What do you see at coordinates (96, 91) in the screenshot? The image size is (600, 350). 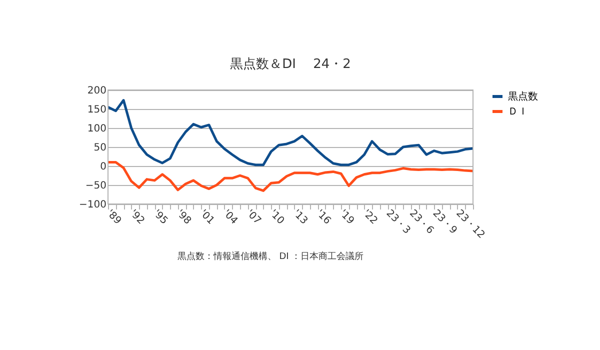 I see `y-tick-label: 200` at bounding box center [96, 91].